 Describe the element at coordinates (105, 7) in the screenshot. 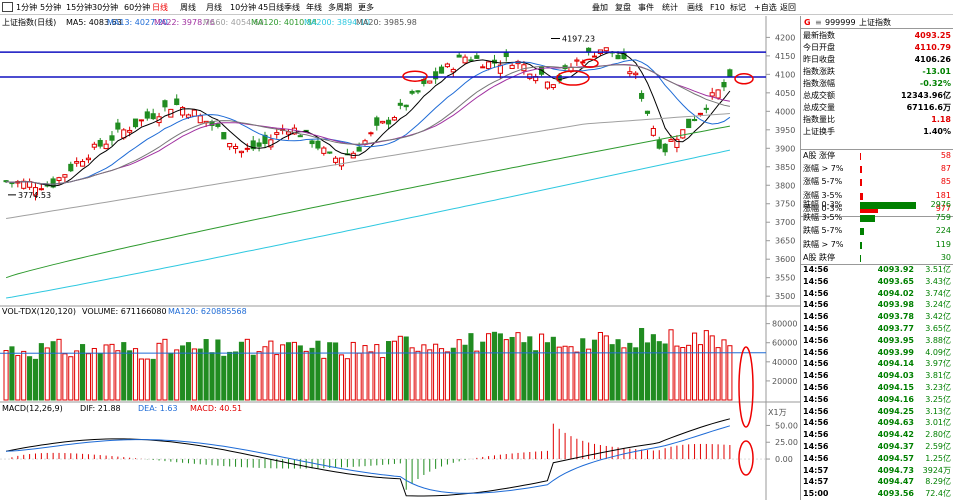

I see `period-tab-3: 30分钟` at that location.